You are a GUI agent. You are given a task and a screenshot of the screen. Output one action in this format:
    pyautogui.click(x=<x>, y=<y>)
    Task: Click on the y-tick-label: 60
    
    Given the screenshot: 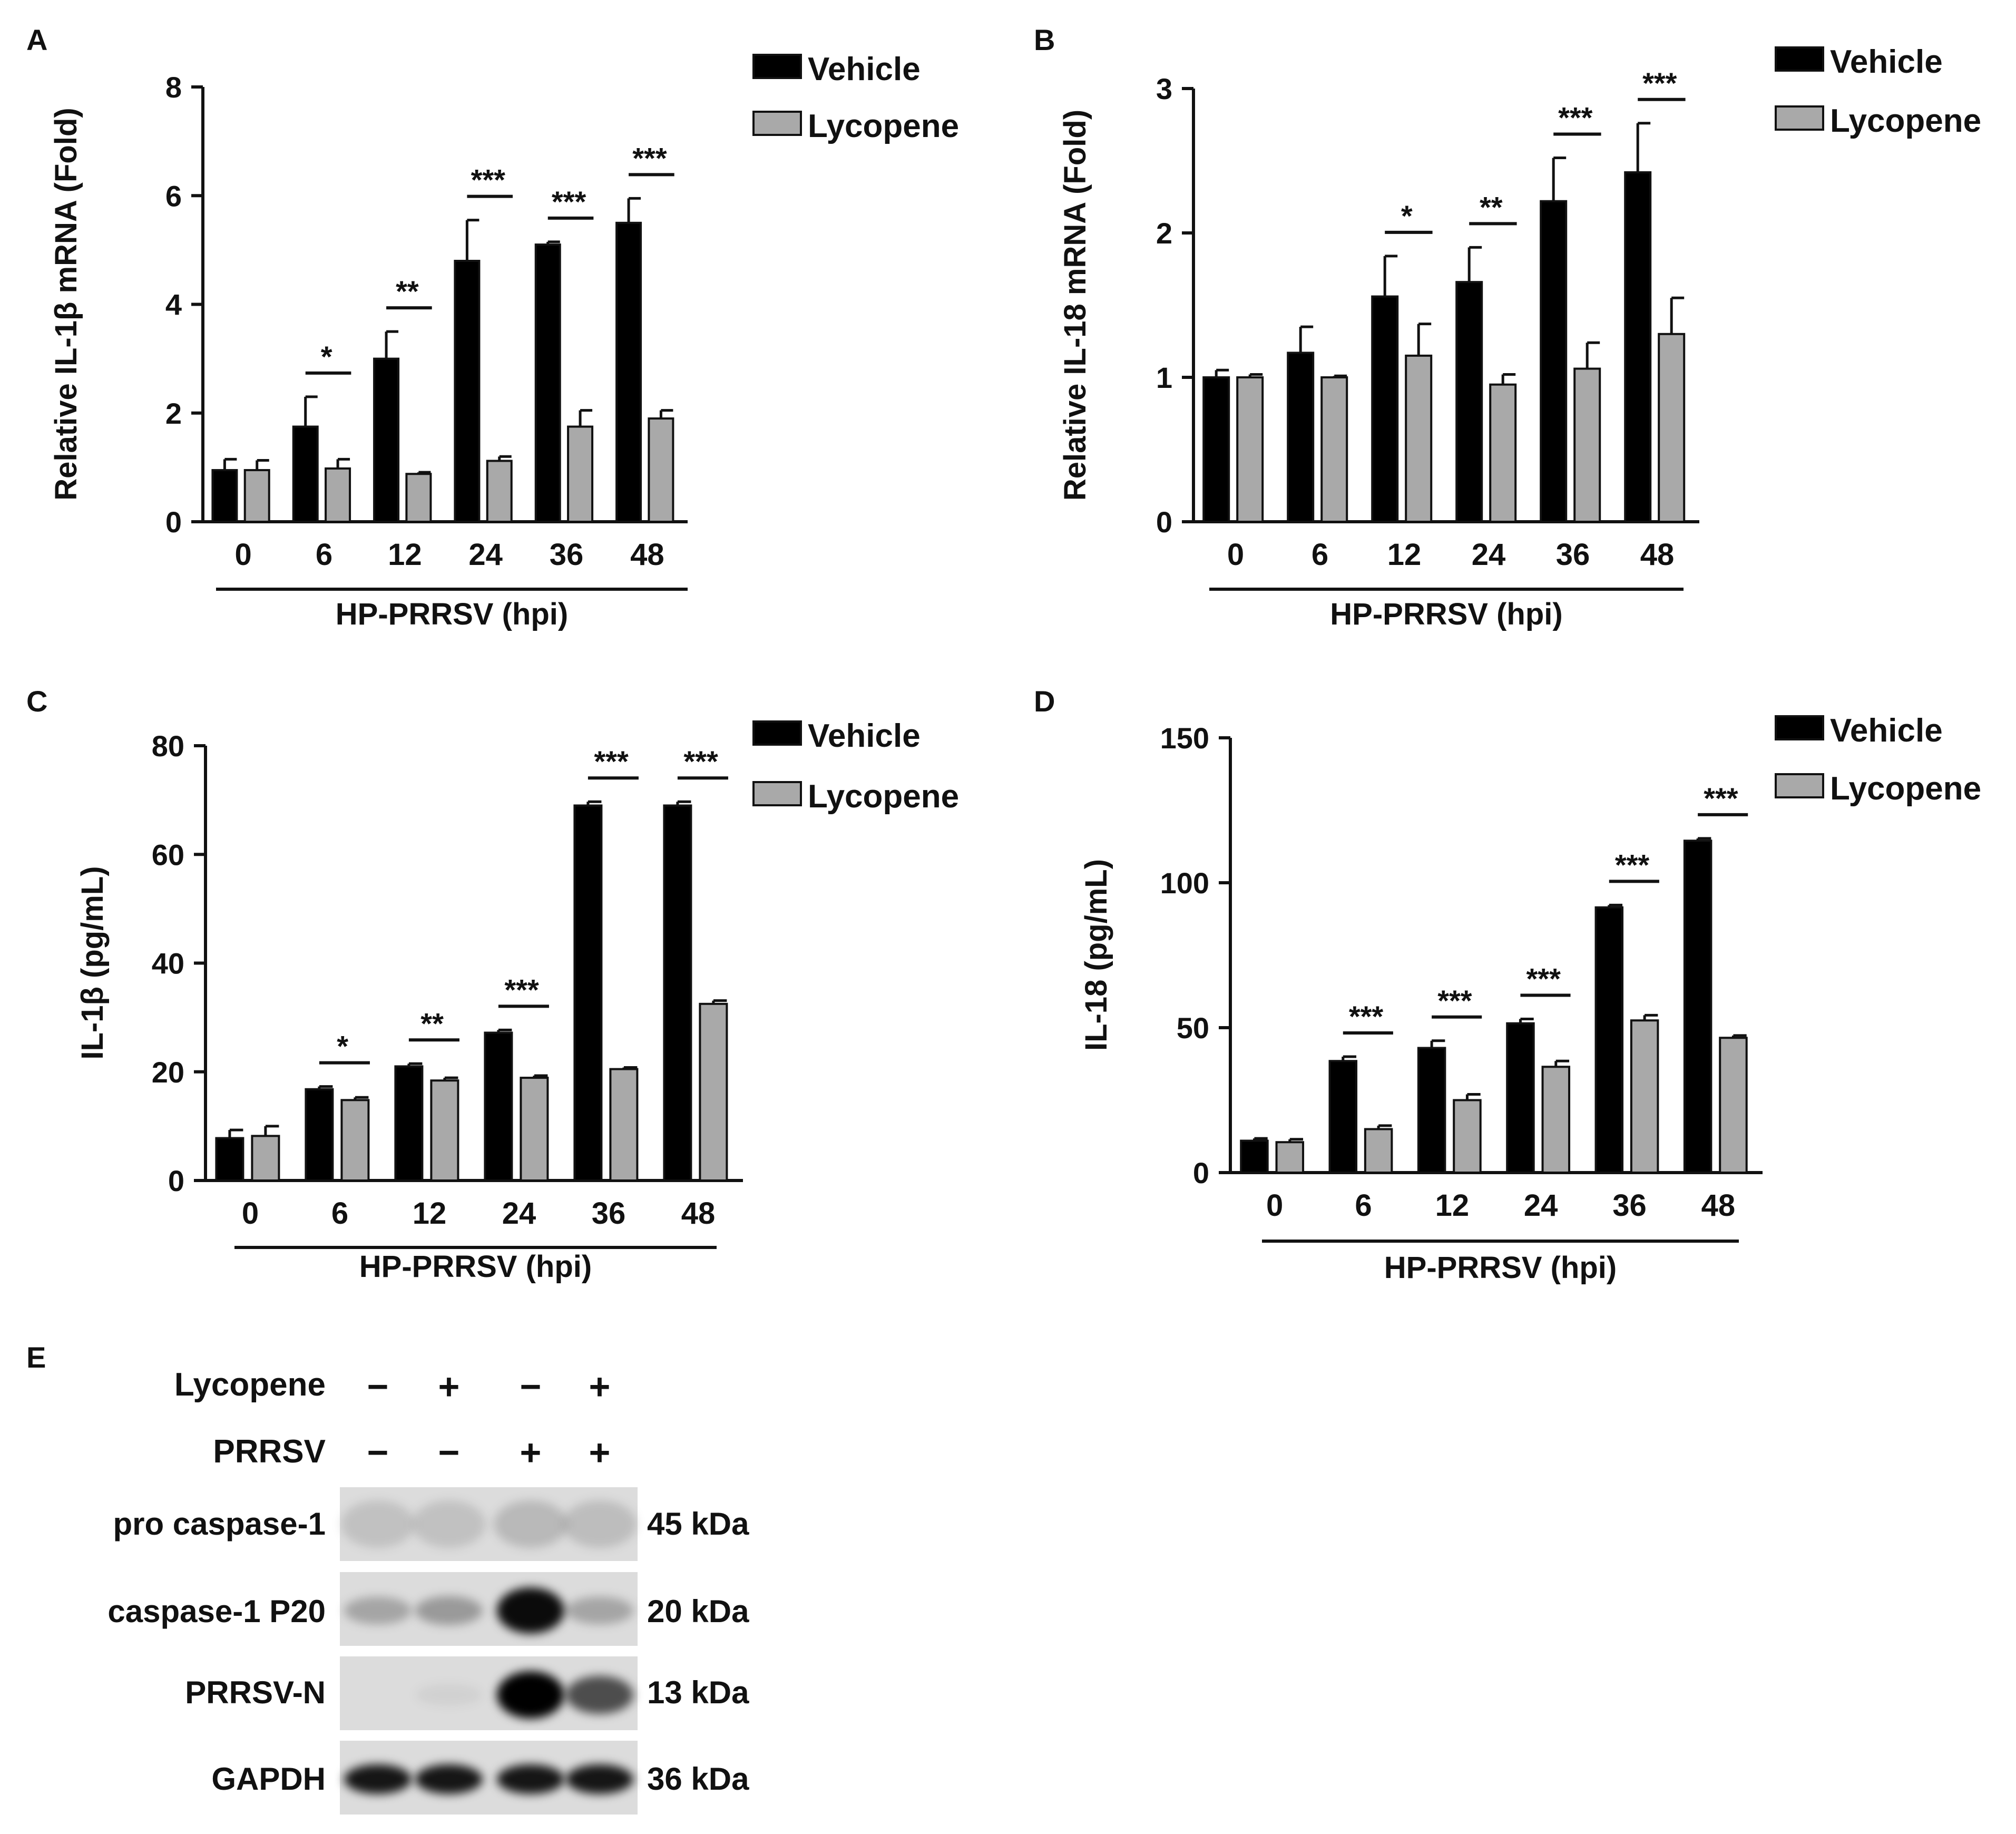 What is the action you would take?
    pyautogui.click(x=168, y=854)
    